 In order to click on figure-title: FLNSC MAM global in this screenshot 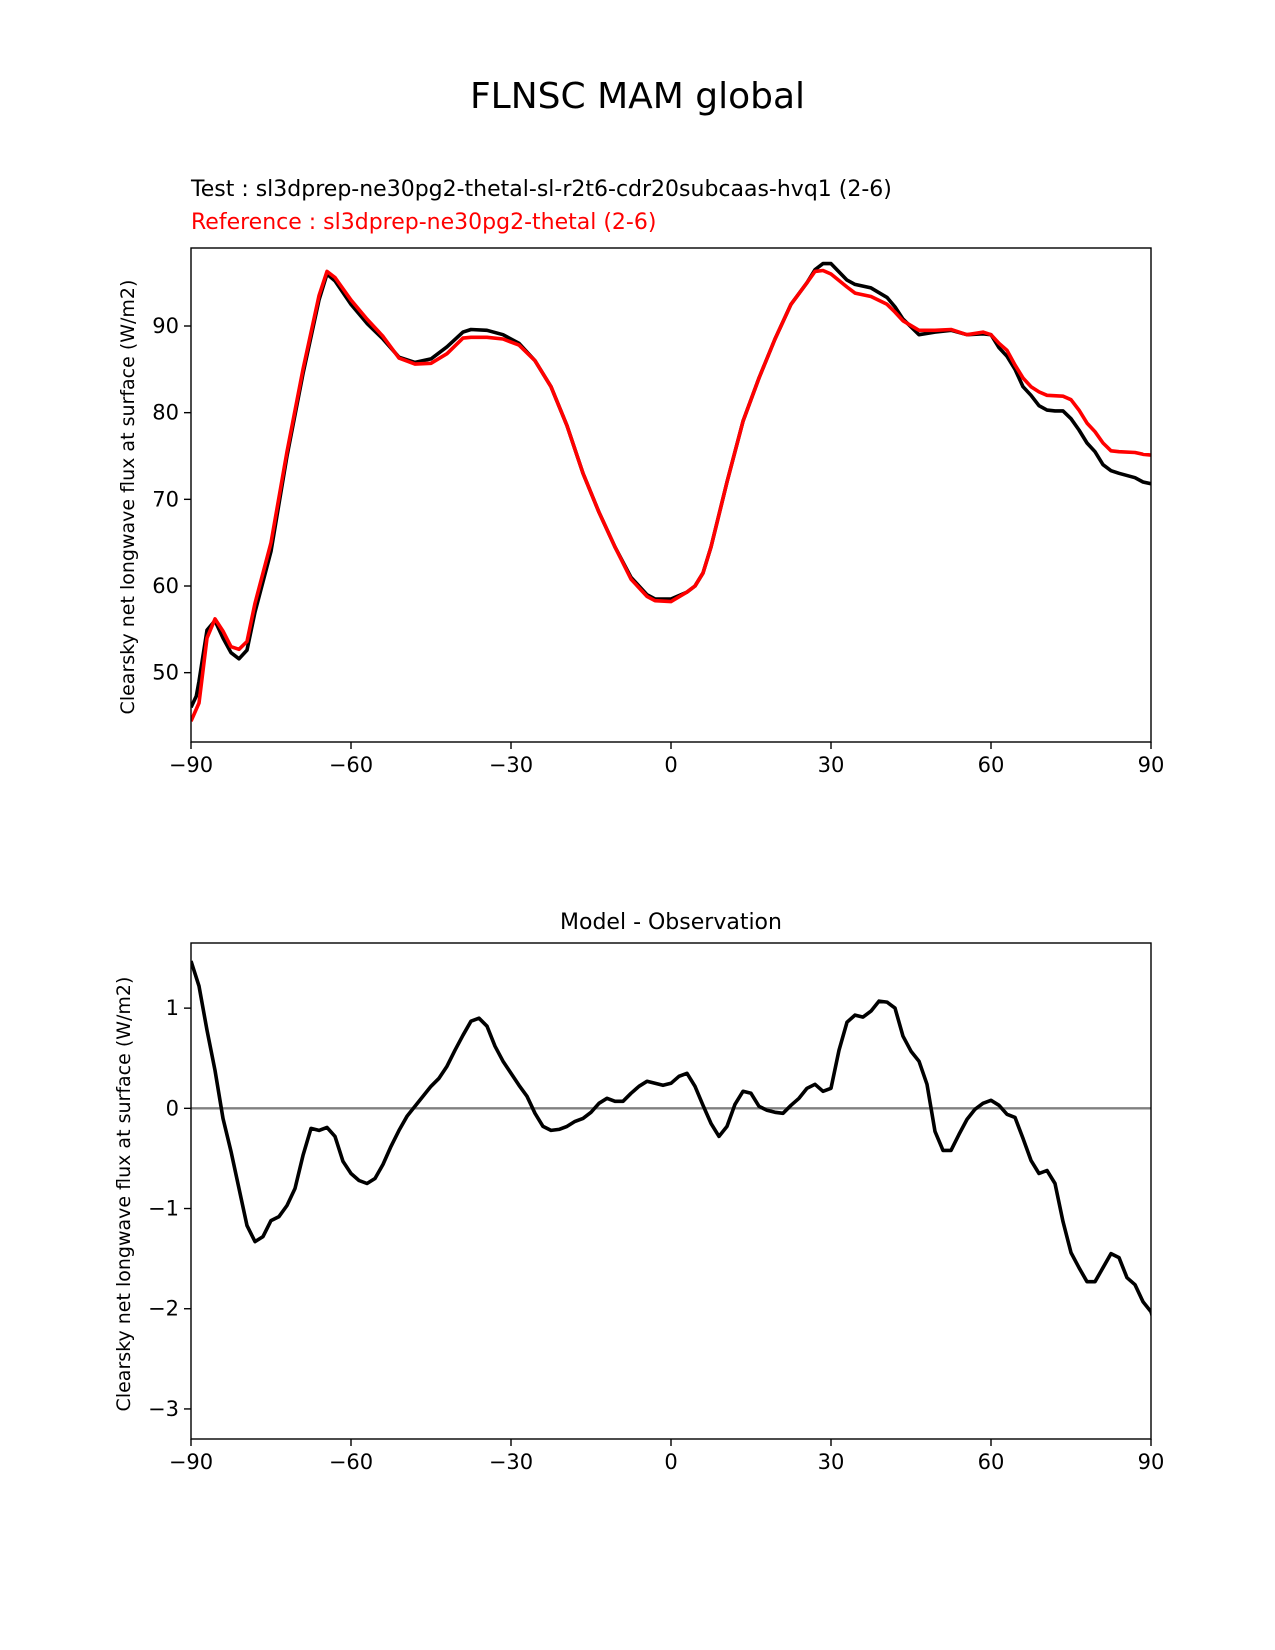, I will do `click(637, 96)`.